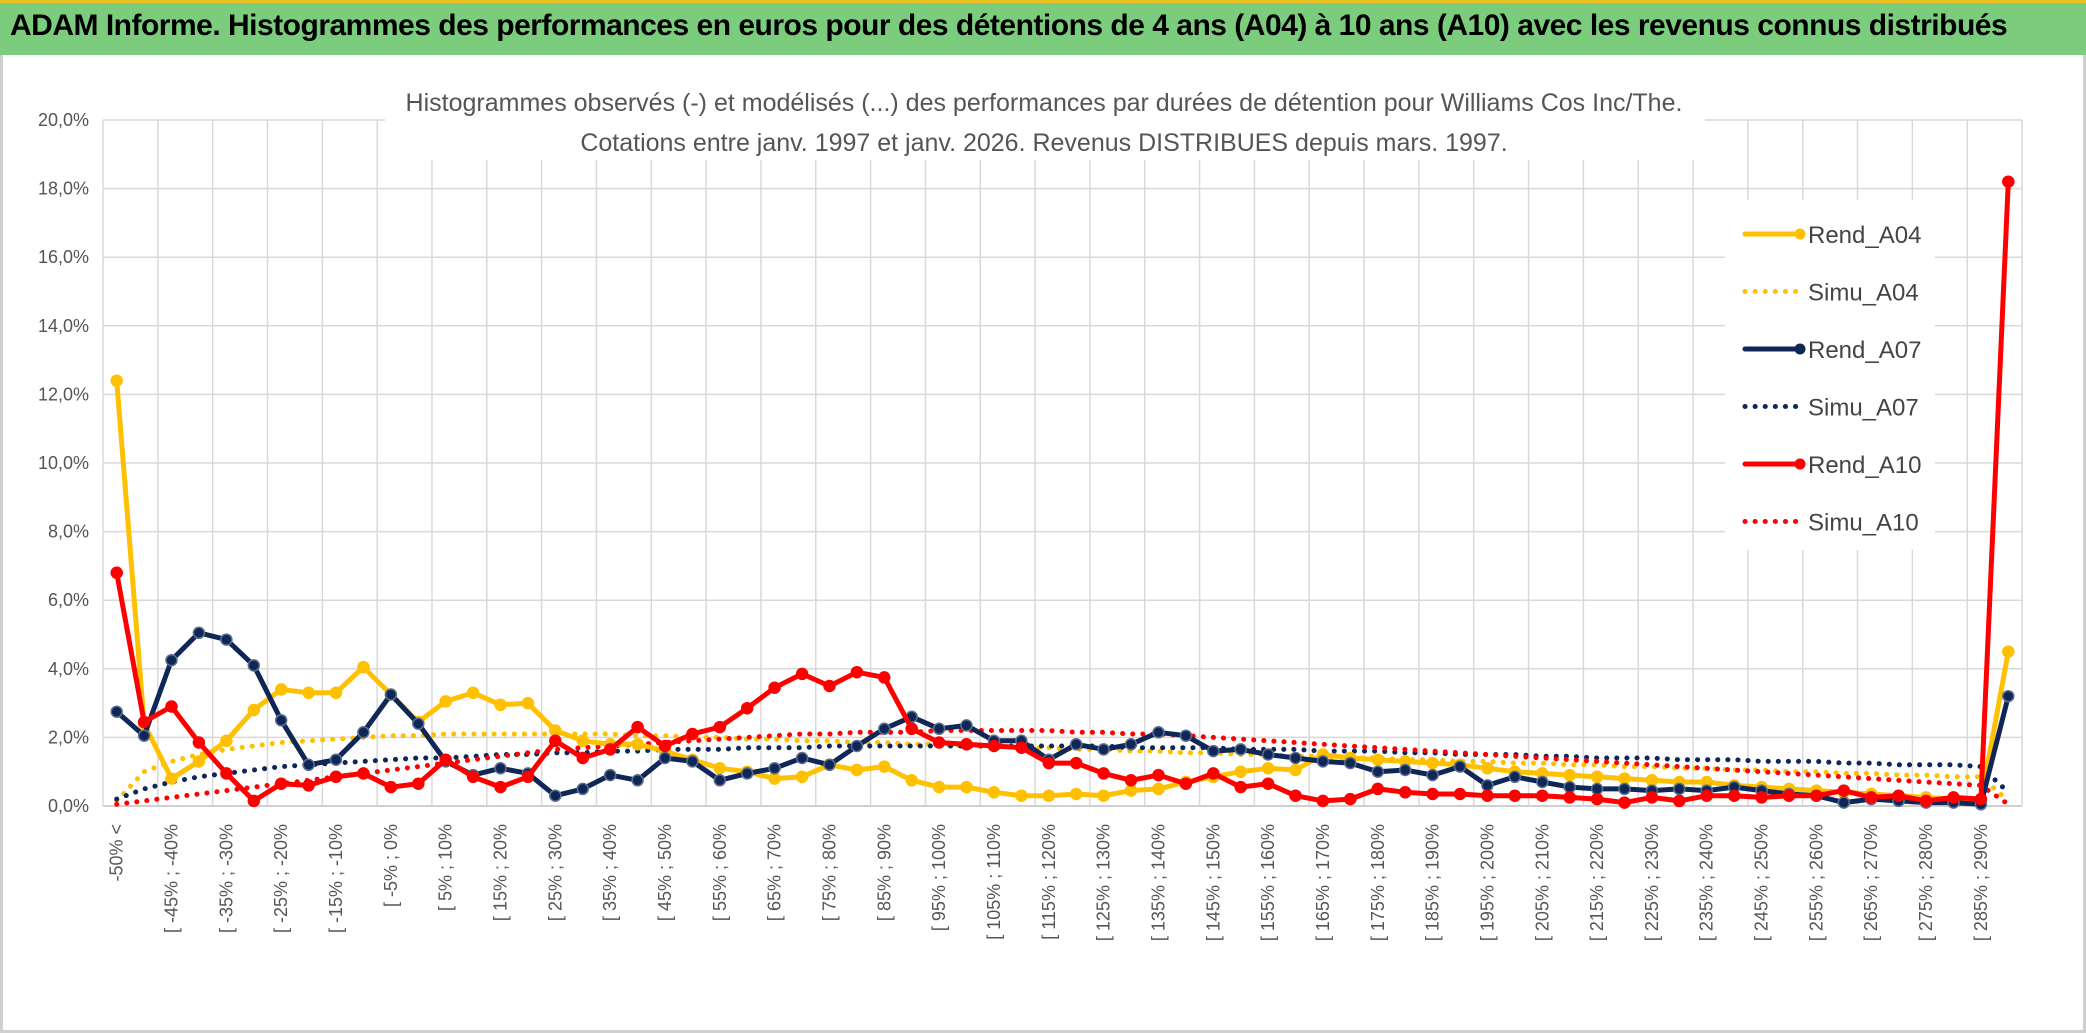  What do you see at coordinates (720, 872) in the screenshot?
I see `x-tick-label: [ 55% ; 60%` at bounding box center [720, 872].